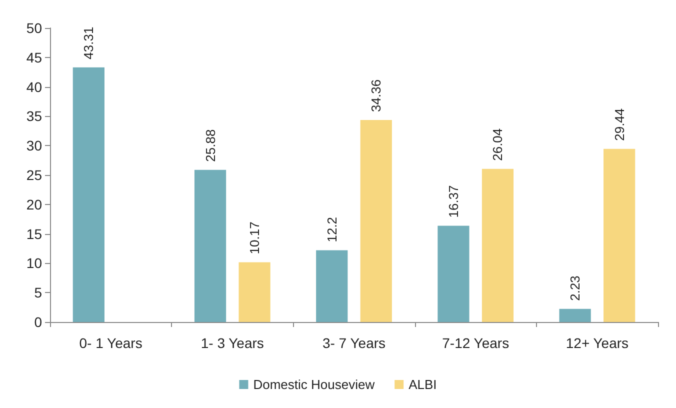 Image resolution: width=676 pixels, height=408 pixels. What do you see at coordinates (332, 229) in the screenshot?
I see `data-label: 12.2` at bounding box center [332, 229].